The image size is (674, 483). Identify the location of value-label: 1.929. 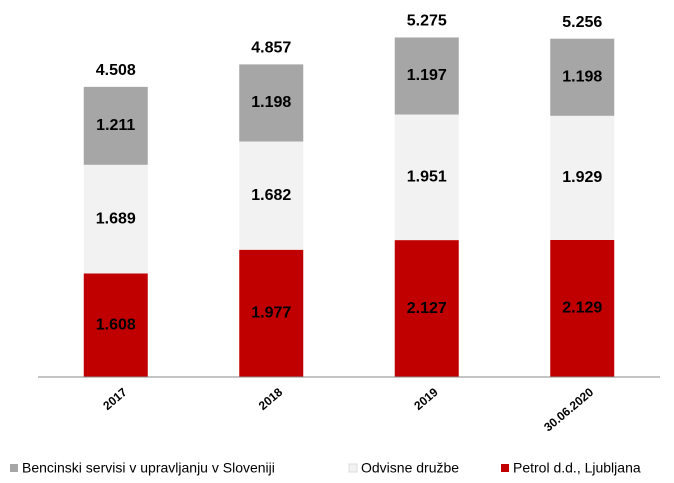
(582, 177).